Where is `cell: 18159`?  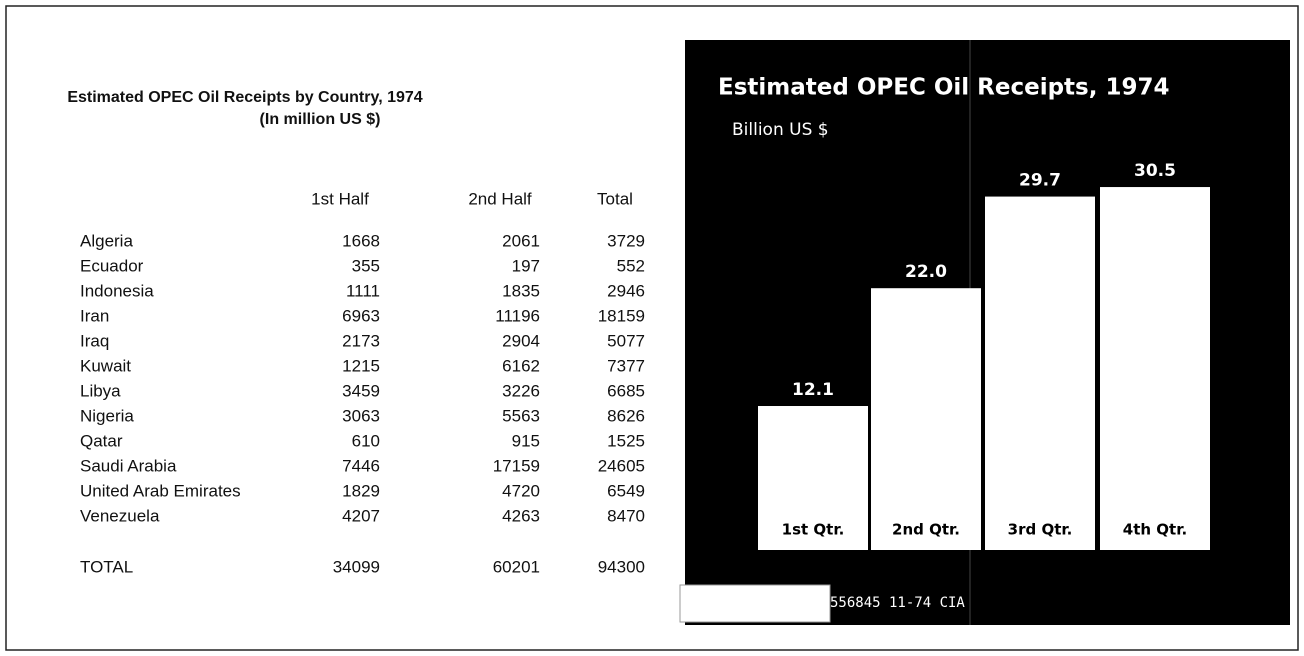 cell: 18159 is located at coordinates (621, 315).